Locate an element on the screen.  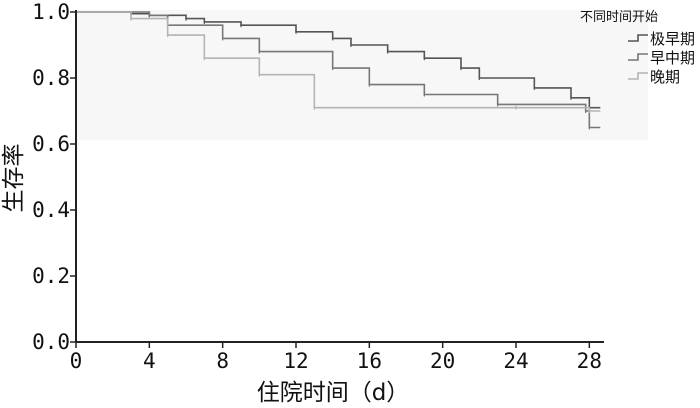
y-tick-label: 1.0 is located at coordinates (51, 12).